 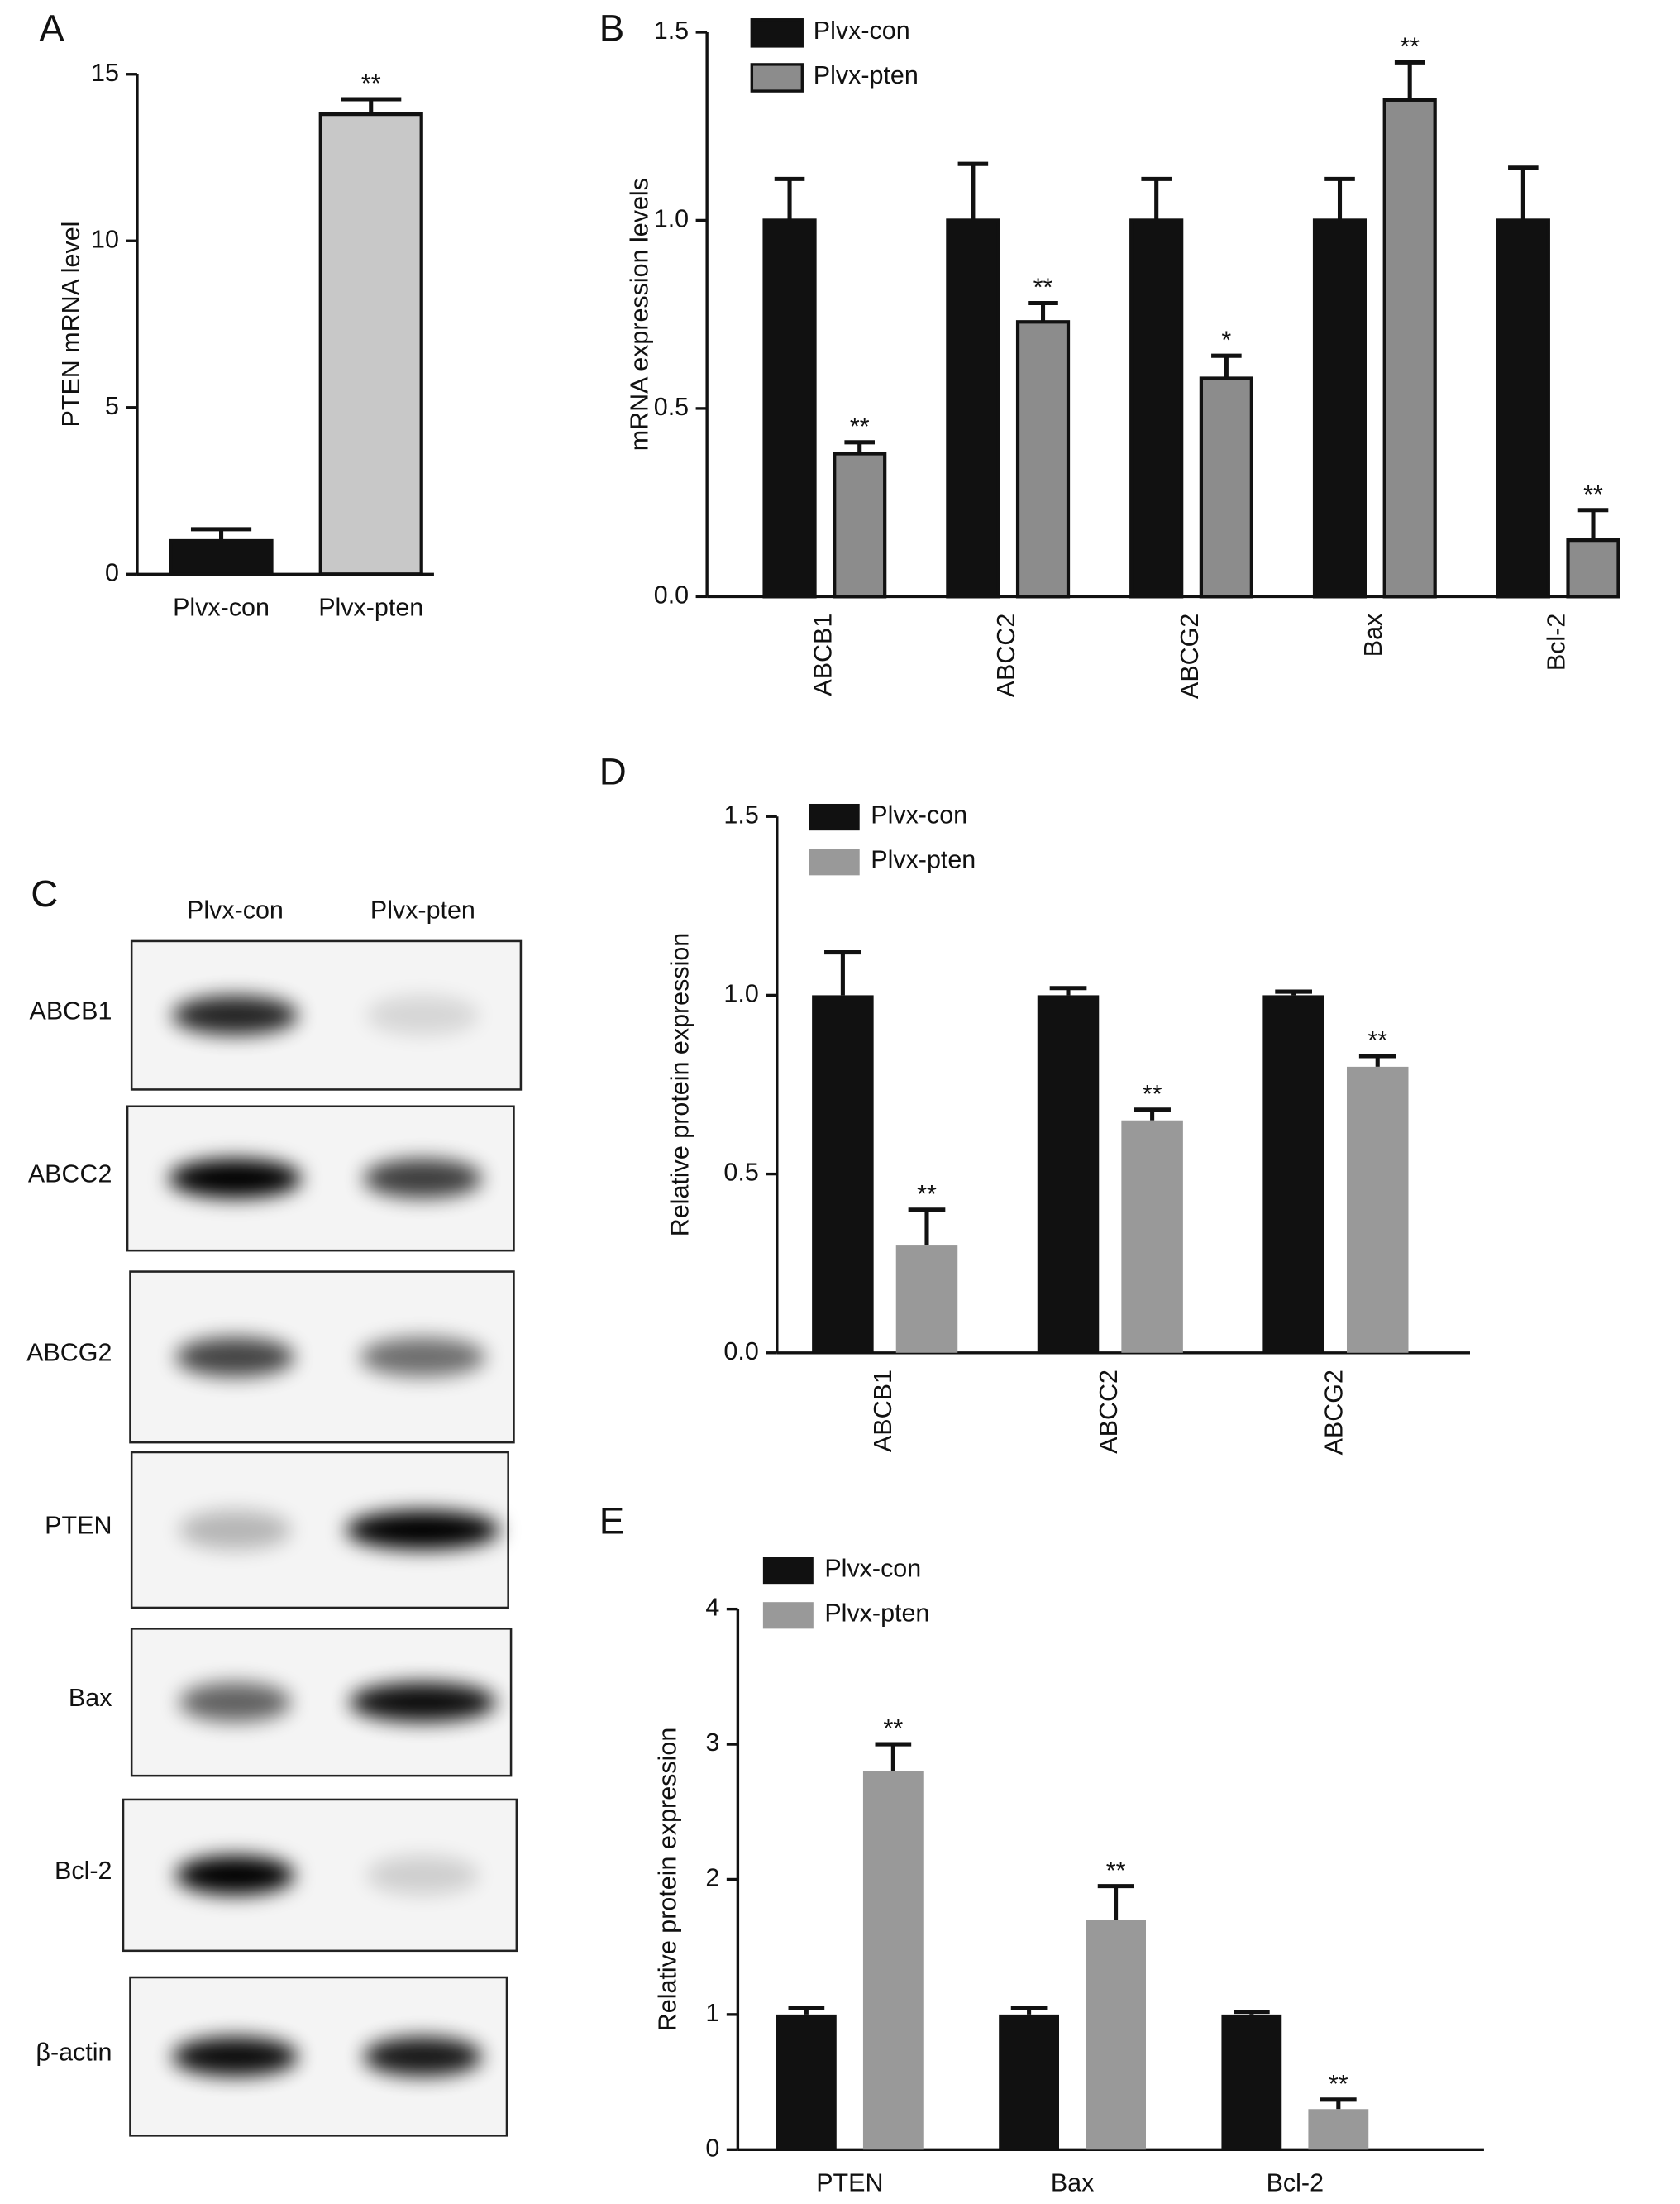 I want to click on y-tick-label: 3, so click(x=712, y=1743).